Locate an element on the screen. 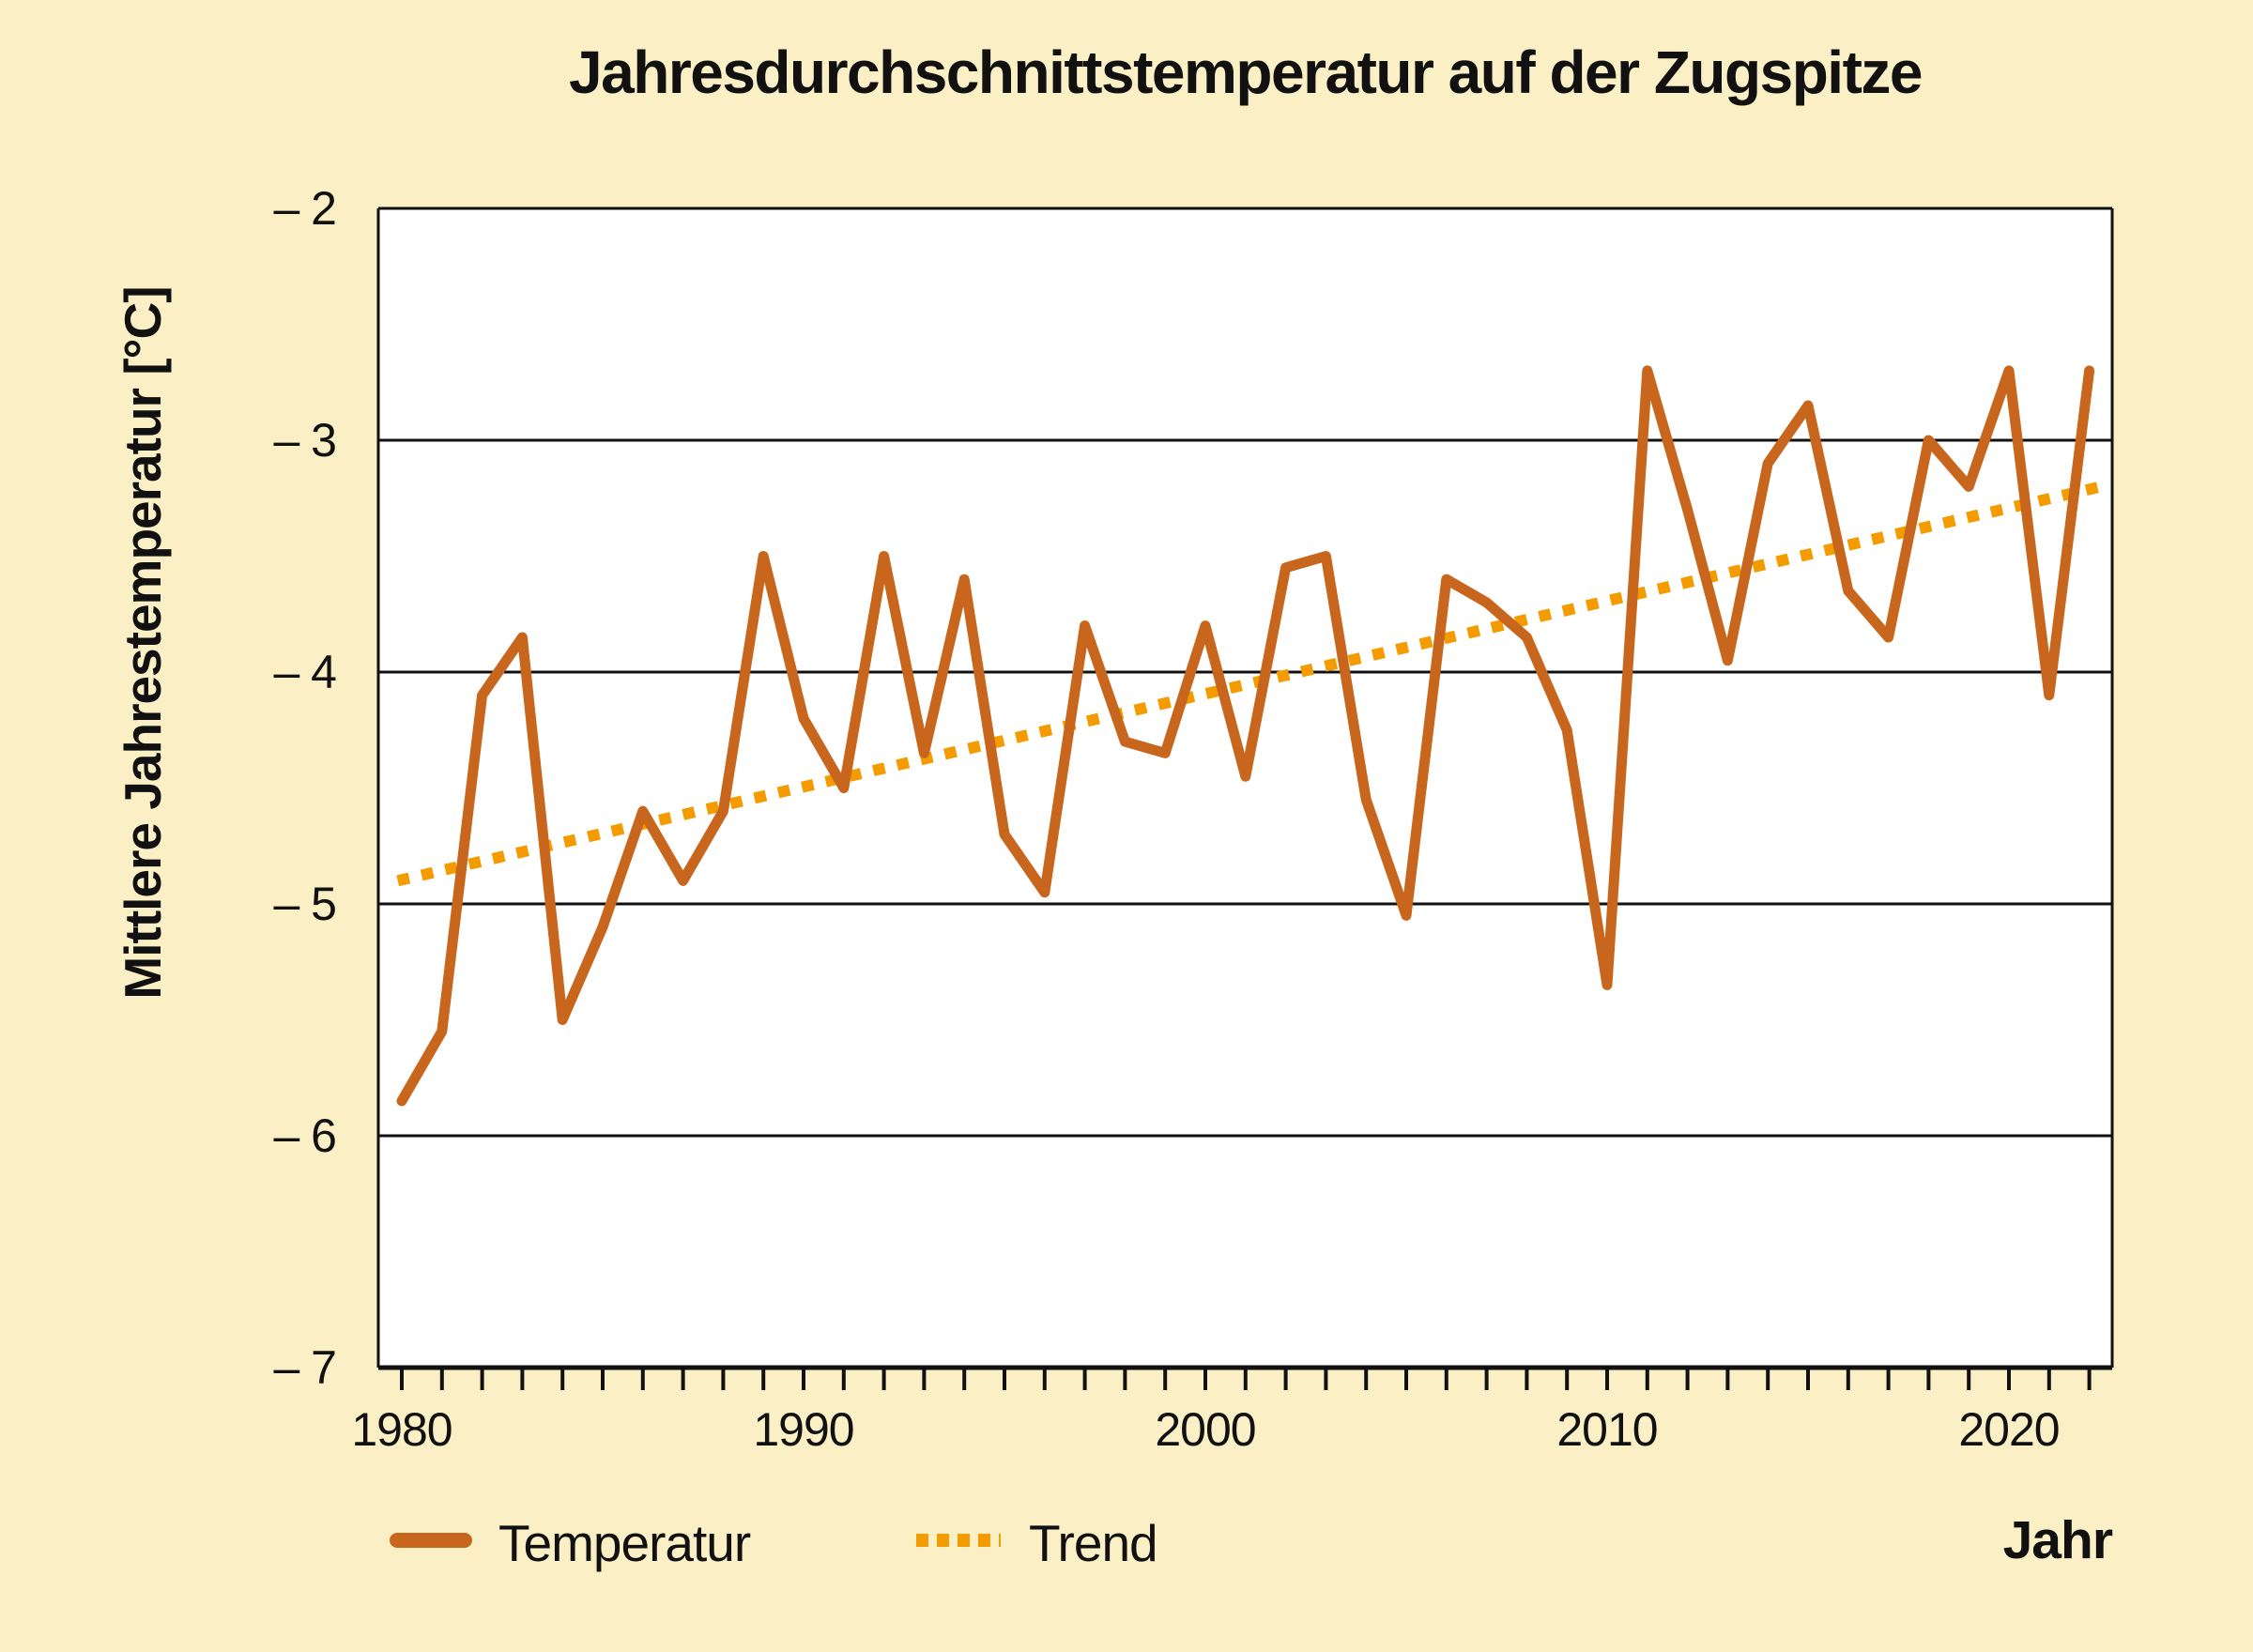  x-tick-label: 2000 is located at coordinates (1206, 1429).